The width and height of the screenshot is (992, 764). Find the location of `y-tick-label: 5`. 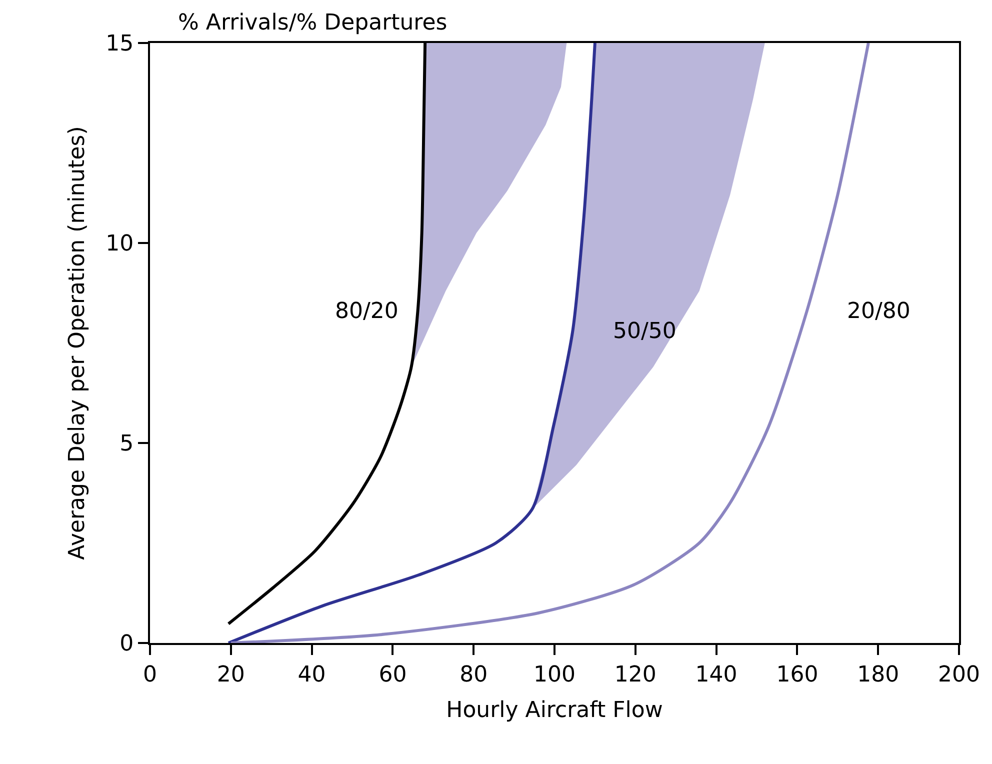

y-tick-label: 5 is located at coordinates (127, 444).